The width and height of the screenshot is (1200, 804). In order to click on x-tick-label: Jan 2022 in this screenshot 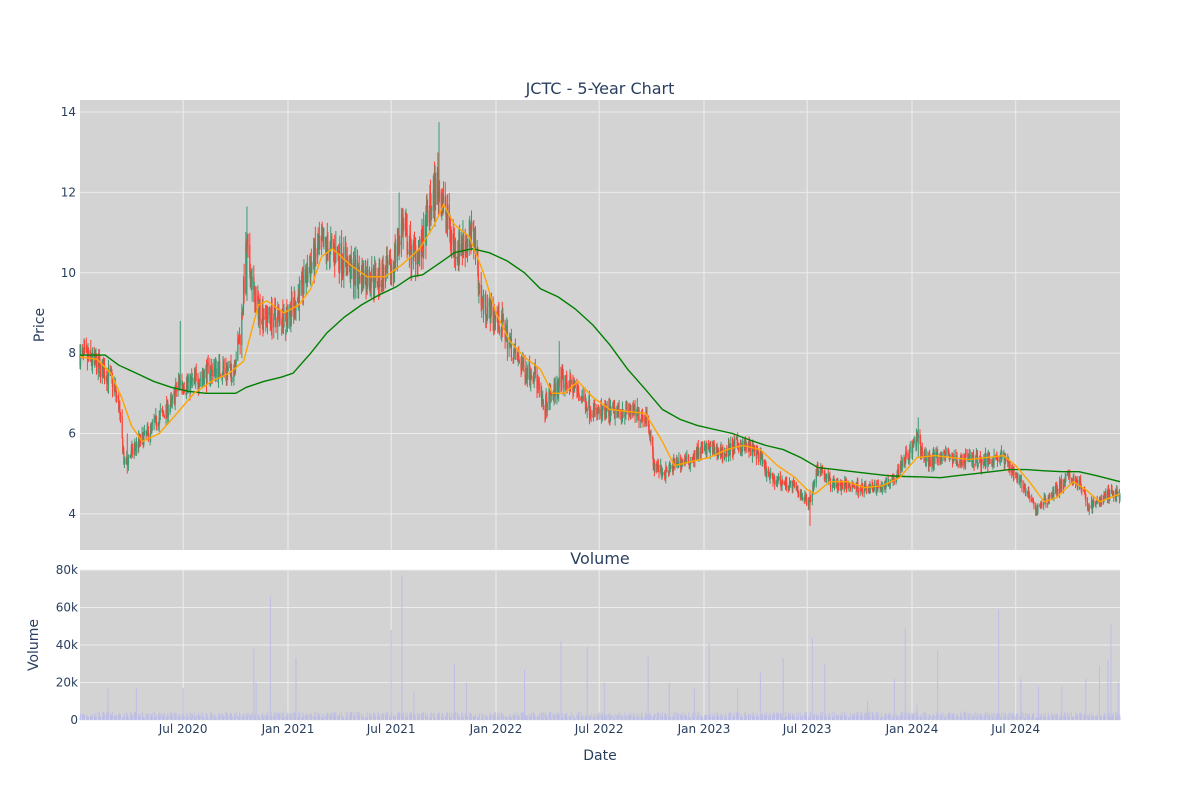, I will do `click(496, 729)`.